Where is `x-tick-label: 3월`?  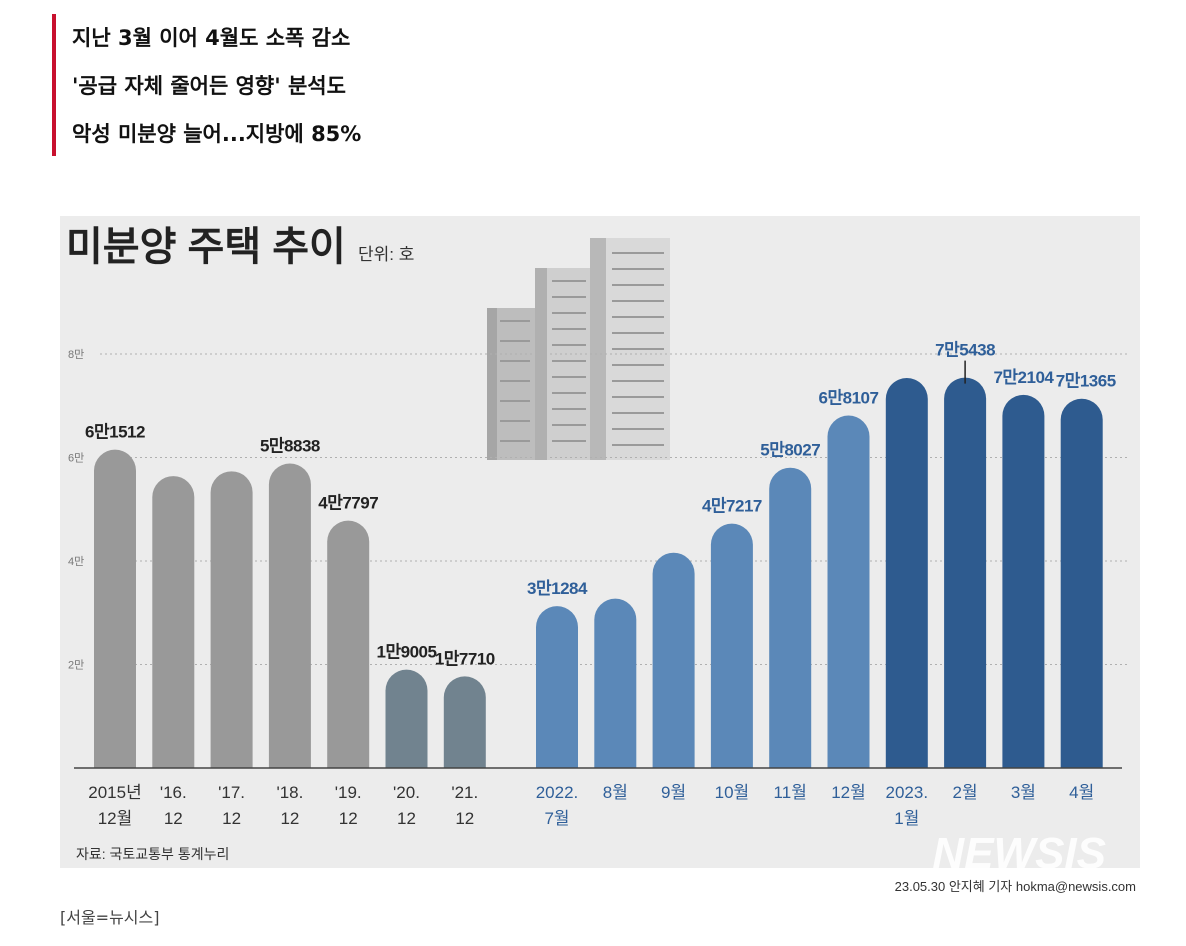
x-tick-label: 3월 is located at coordinates (1023, 792).